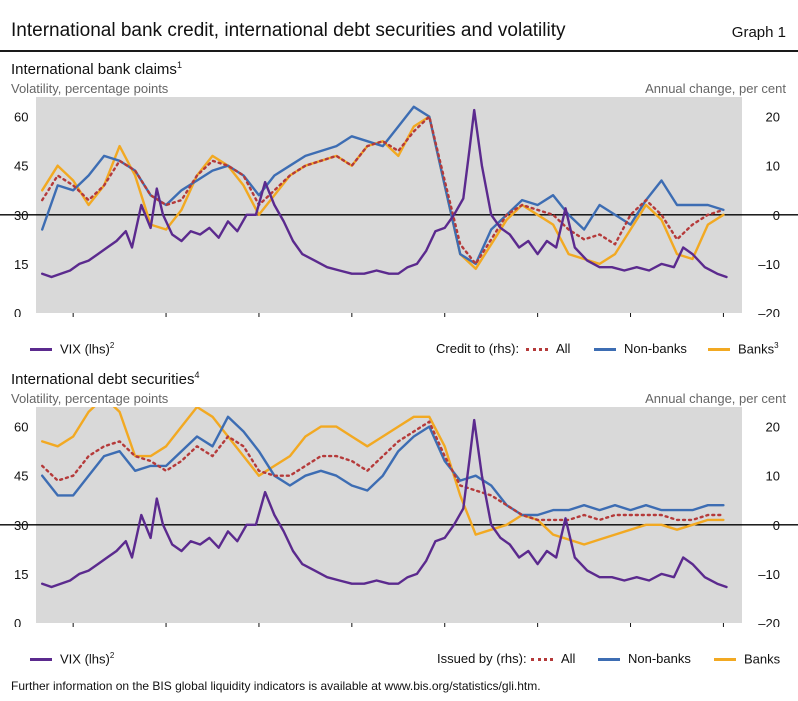  Describe the element at coordinates (179, 65) in the screenshot. I see `panel-1-title-note: 1` at that location.